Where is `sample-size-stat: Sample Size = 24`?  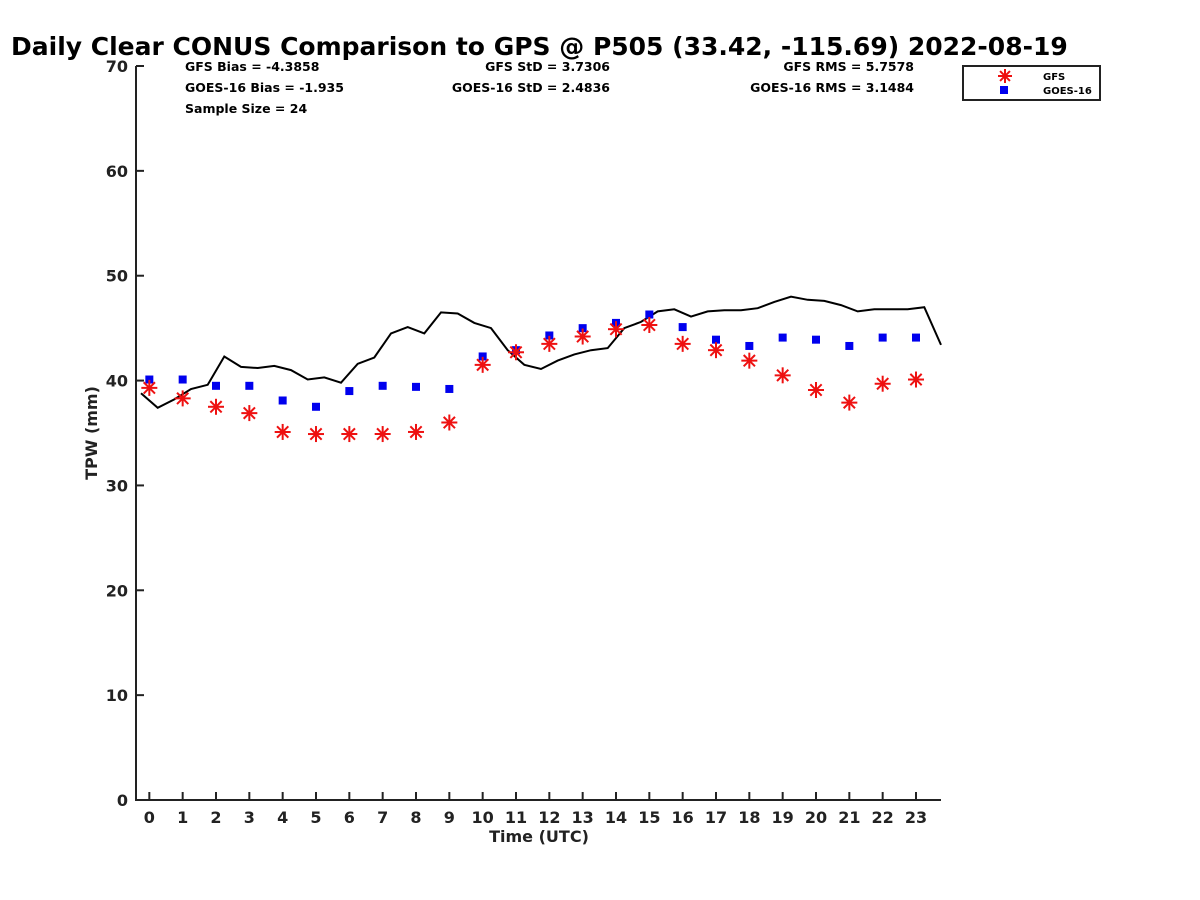 sample-size-stat: Sample Size = 24 is located at coordinates (246, 108).